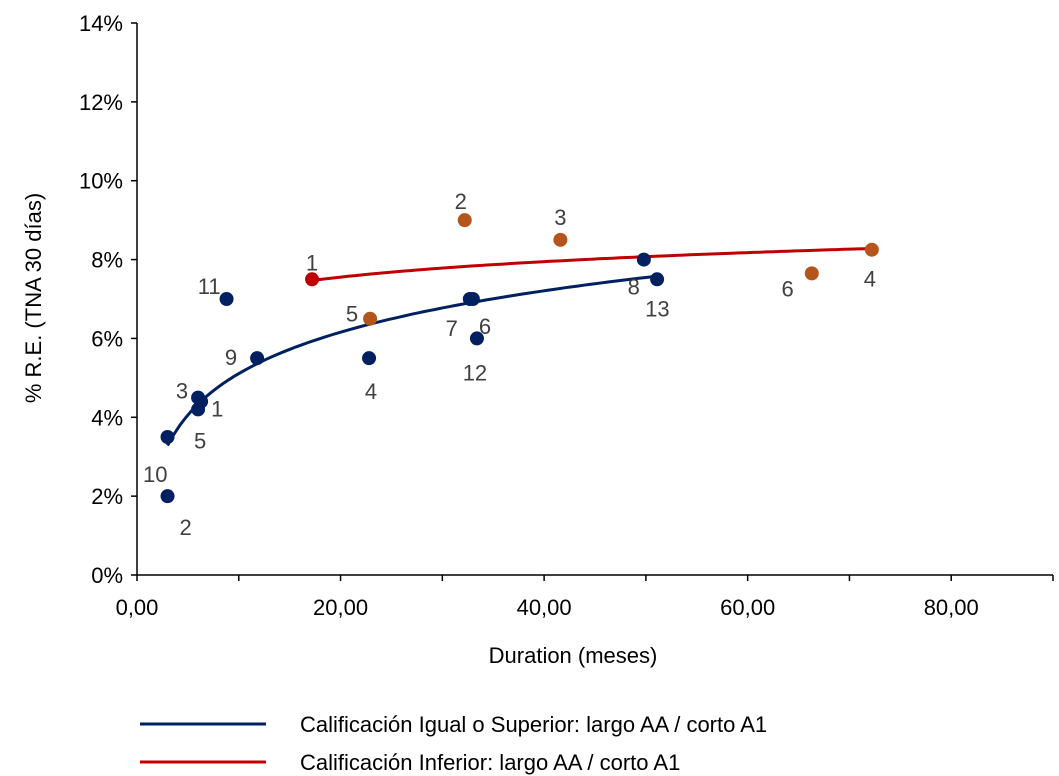  What do you see at coordinates (101, 102) in the screenshot?
I see `y-tick-label: 12%` at bounding box center [101, 102].